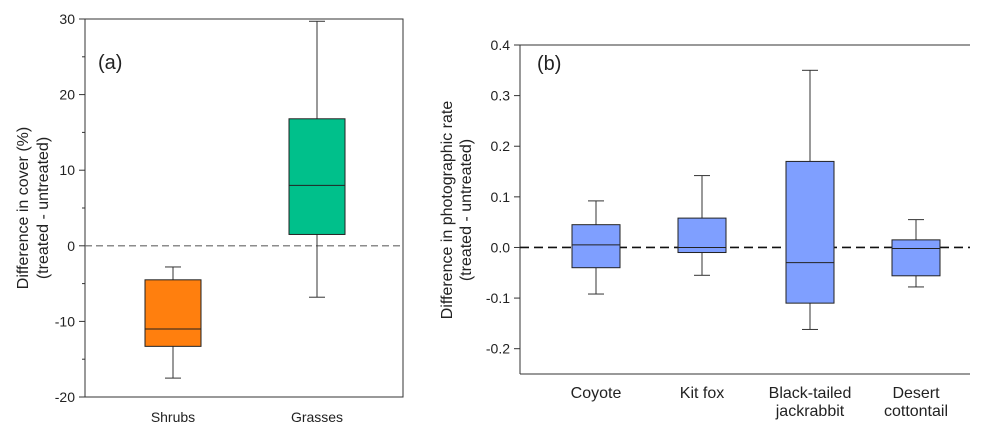  Describe the element at coordinates (23, 208) in the screenshot. I see `y-axis-label-line1: Difference in cover (%)` at that location.